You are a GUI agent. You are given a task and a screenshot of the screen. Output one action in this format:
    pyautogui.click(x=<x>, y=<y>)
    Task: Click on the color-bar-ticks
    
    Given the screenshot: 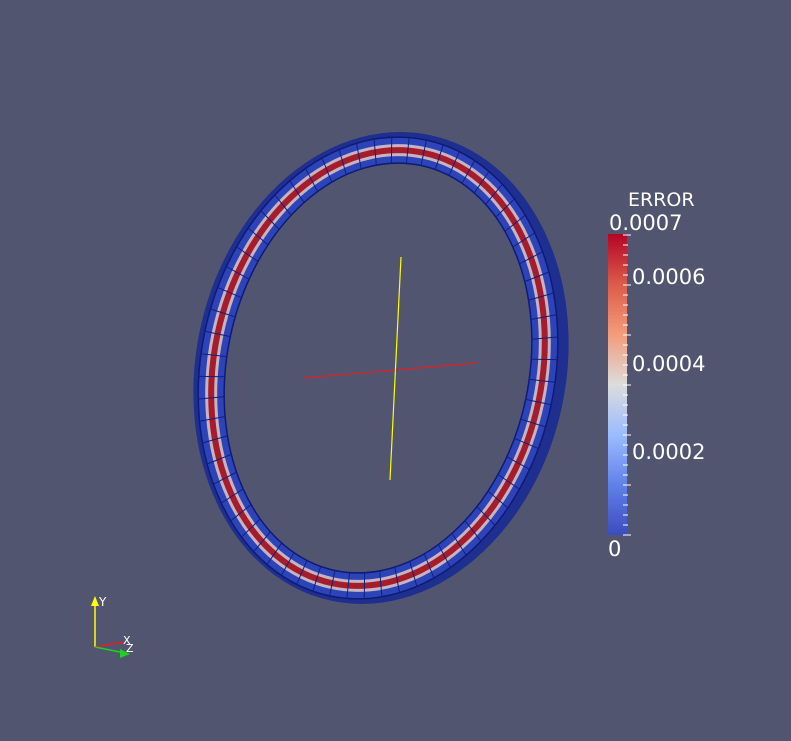 What is the action you would take?
    pyautogui.click(x=627, y=385)
    